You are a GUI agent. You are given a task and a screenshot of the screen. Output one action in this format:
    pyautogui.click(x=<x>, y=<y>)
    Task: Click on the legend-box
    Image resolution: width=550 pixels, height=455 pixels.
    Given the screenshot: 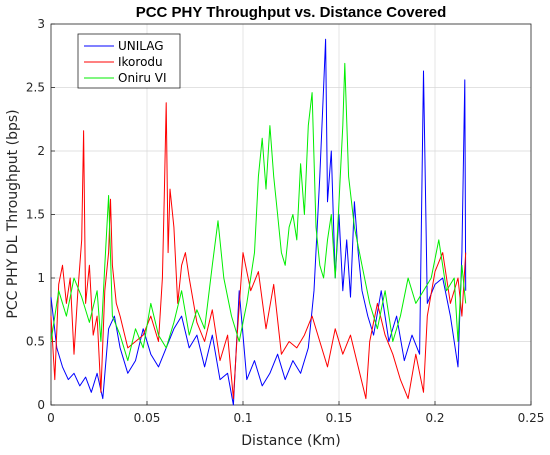 What is the action you would take?
    pyautogui.click(x=129, y=61)
    